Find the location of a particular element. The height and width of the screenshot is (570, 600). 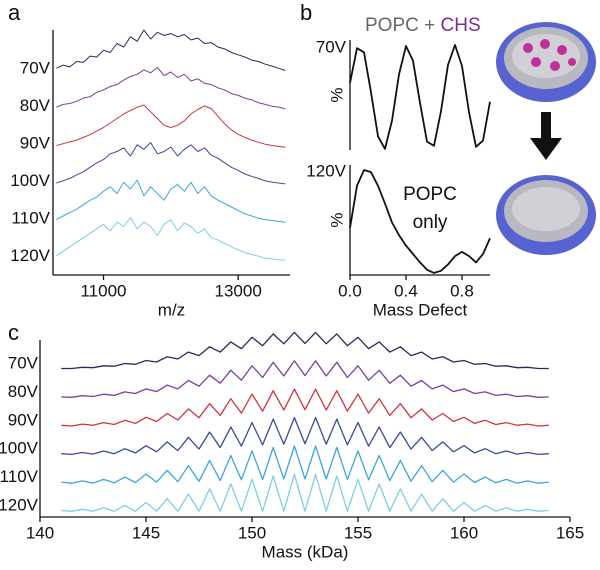

annotation-part: POPC + is located at coordinates (403, 25).